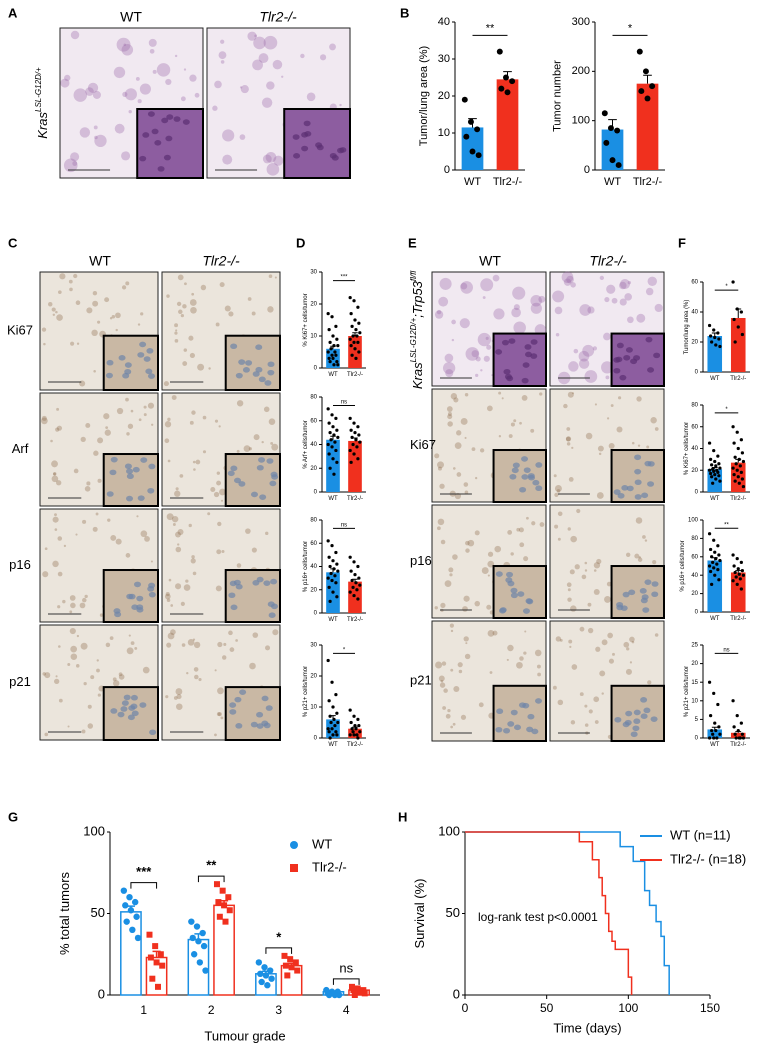 The width and height of the screenshot is (771, 1050). Describe the element at coordinates (100, 261) in the screenshot. I see `column-label: WT` at that location.